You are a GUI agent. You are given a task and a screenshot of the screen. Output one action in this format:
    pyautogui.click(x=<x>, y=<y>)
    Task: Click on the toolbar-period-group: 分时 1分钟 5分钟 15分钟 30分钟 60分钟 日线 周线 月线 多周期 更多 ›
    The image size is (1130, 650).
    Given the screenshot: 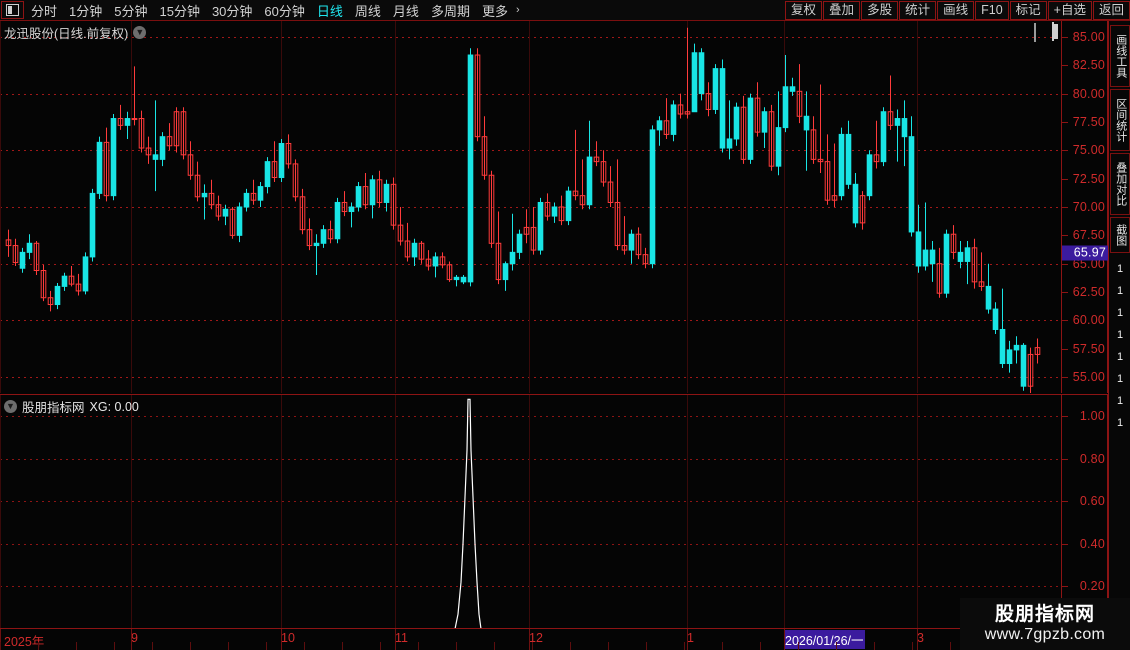 What is the action you would take?
    pyautogui.click(x=263, y=10)
    